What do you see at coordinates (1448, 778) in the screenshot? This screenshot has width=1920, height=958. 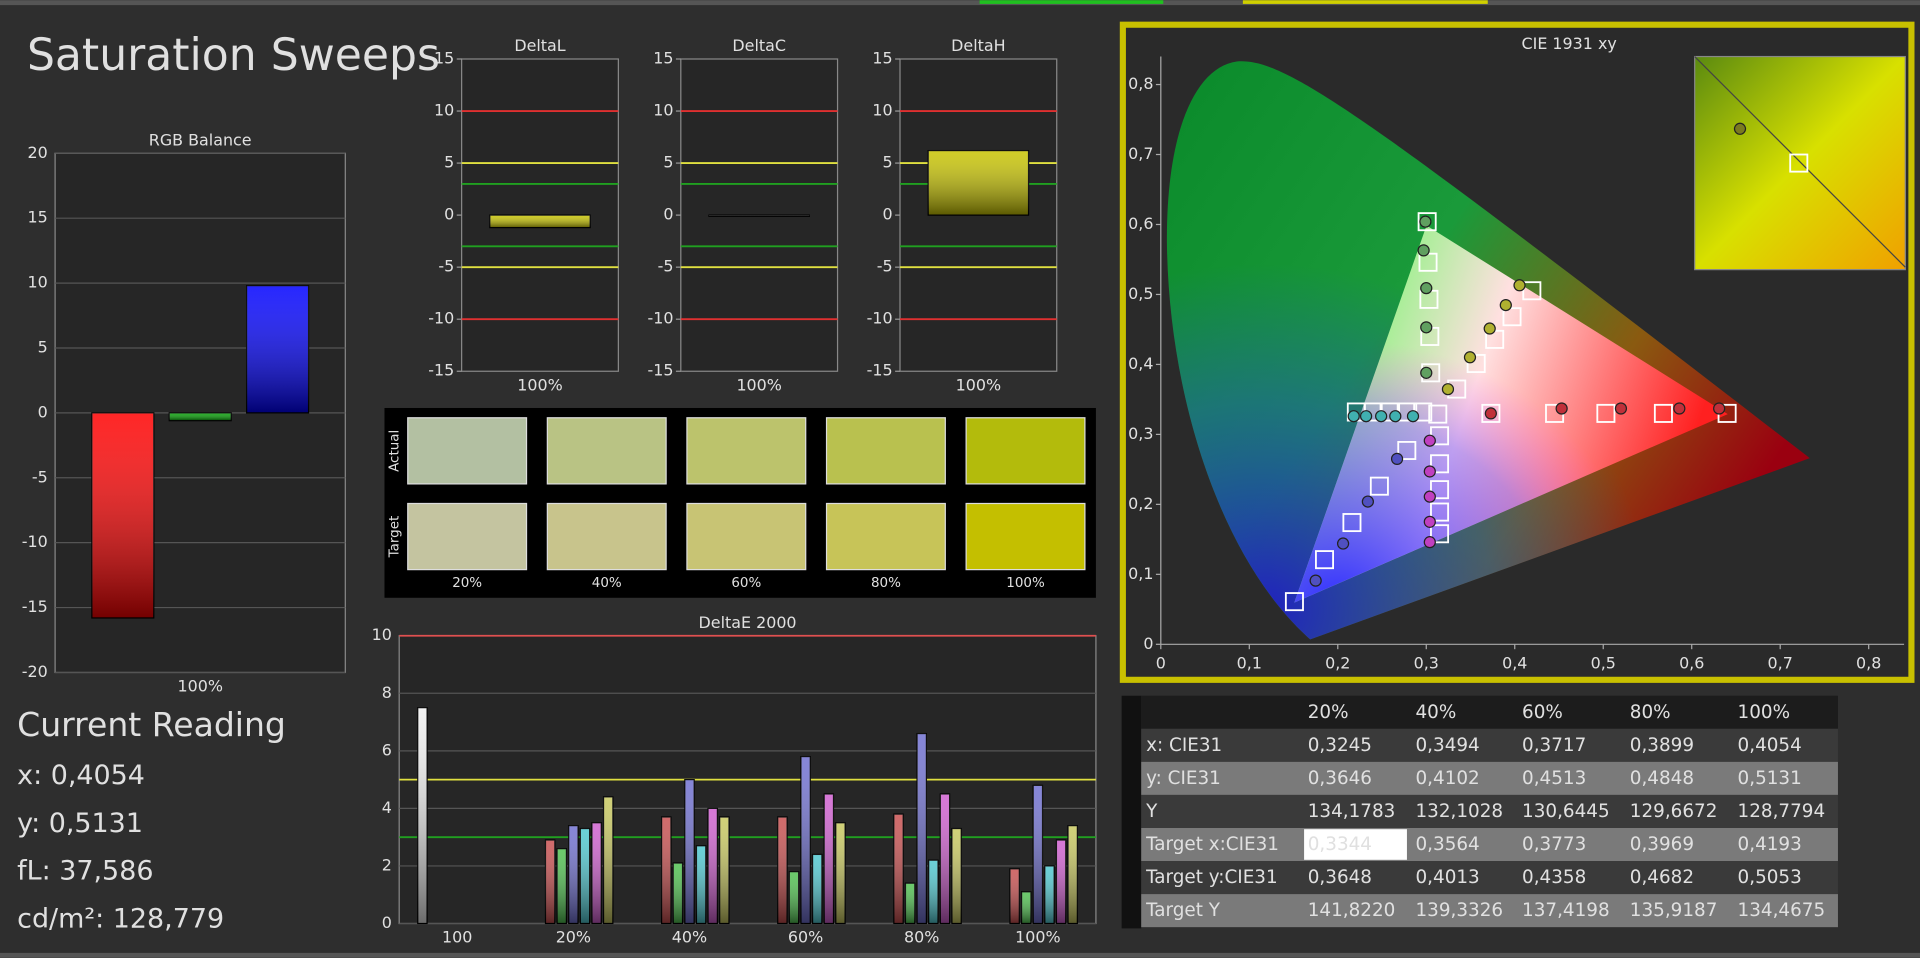 I see `table-cell: 0,4102` at bounding box center [1448, 778].